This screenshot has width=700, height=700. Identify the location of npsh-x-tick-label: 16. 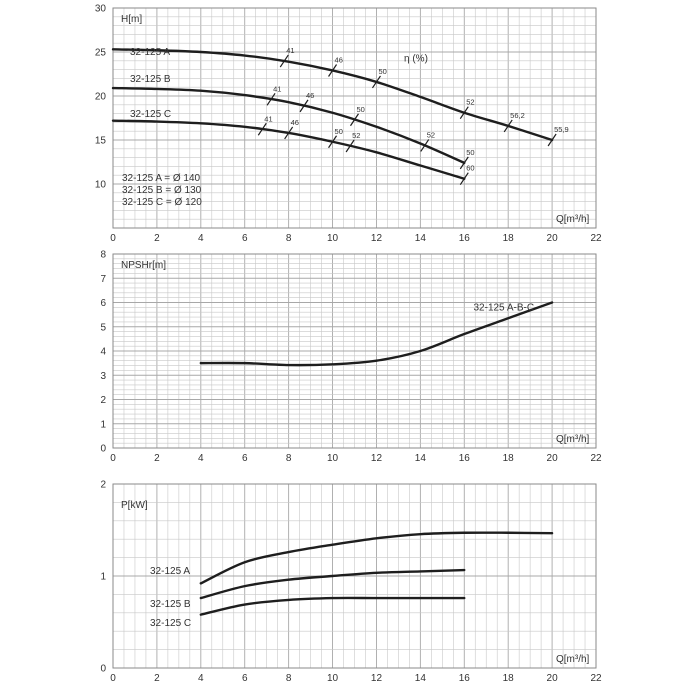
(465, 458).